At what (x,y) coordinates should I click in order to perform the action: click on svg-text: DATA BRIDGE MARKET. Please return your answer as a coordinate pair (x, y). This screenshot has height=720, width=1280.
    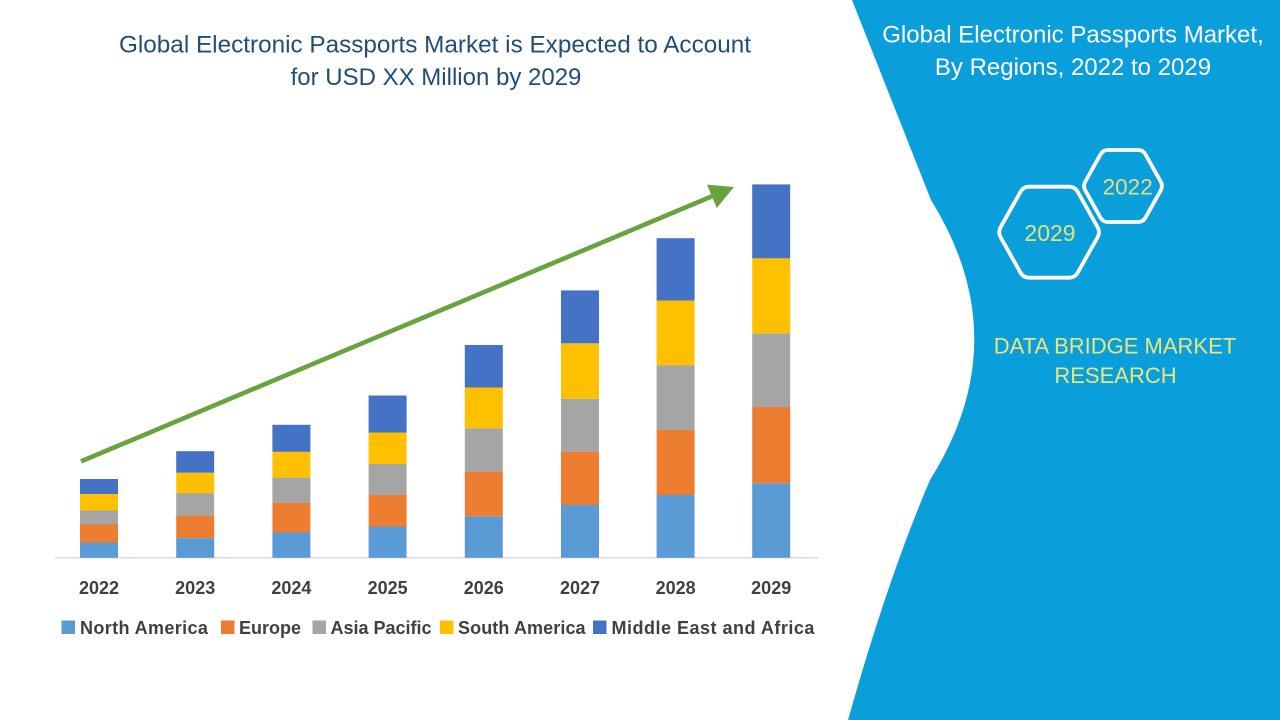
    Looking at the image, I should click on (1115, 346).